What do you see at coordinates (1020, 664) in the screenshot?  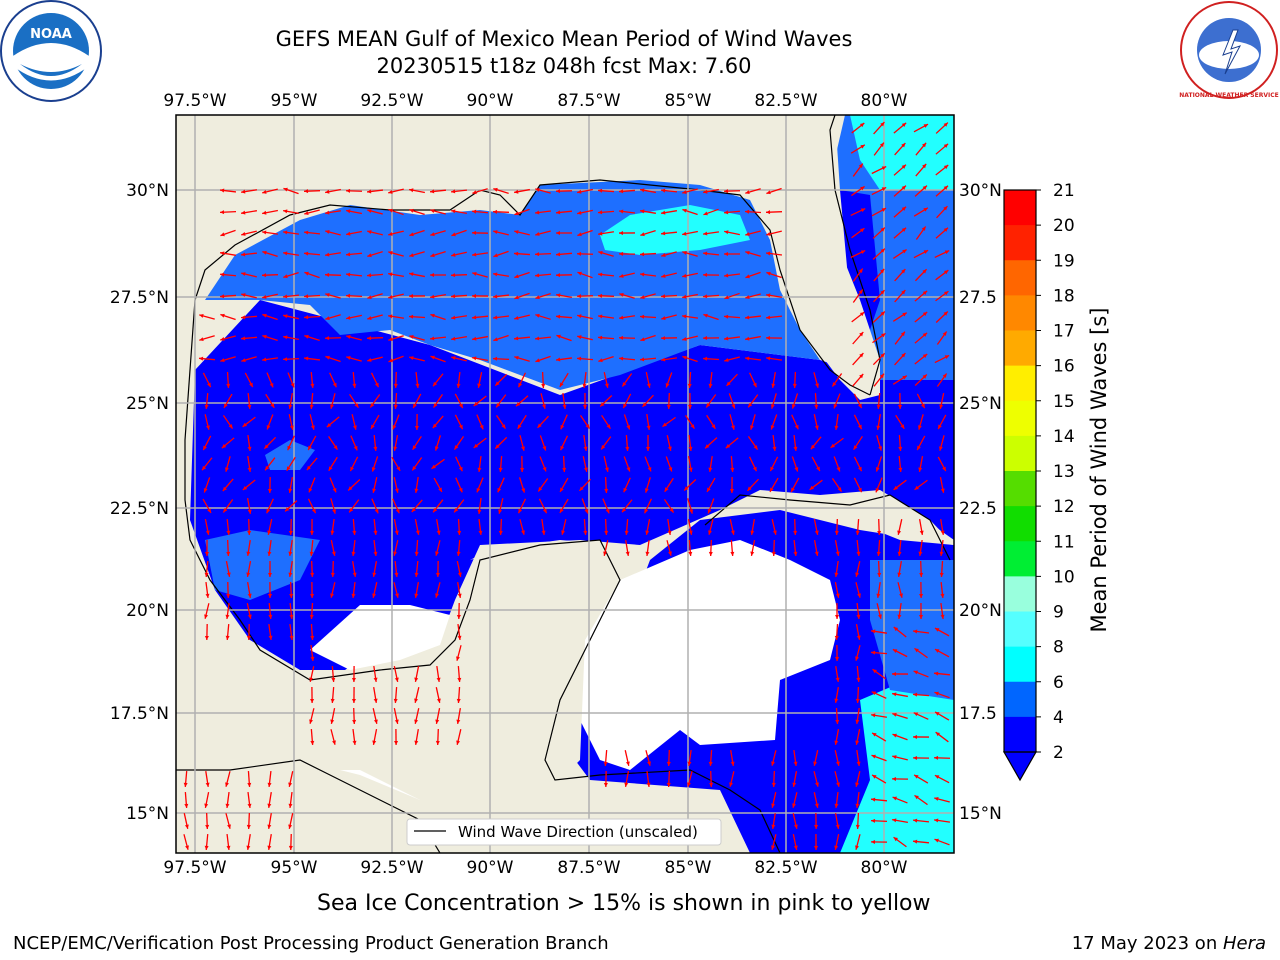 I see `colorbar-segment` at bounding box center [1020, 664].